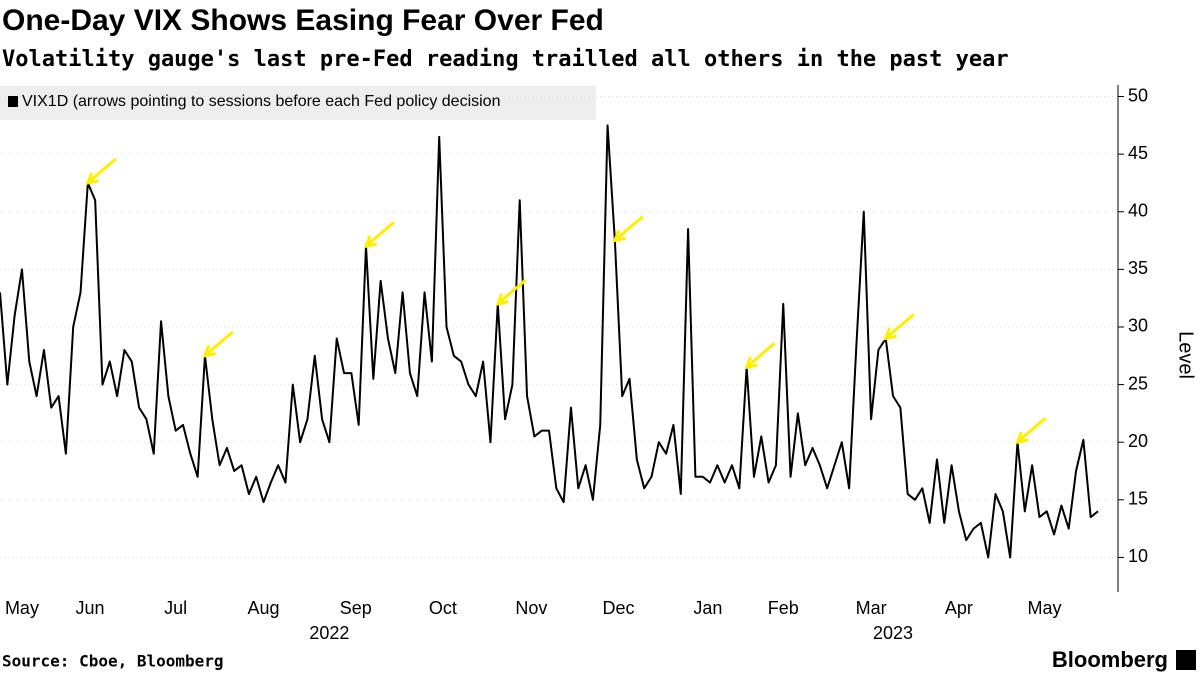 This screenshot has height=680, width=1200. Describe the element at coordinates (175, 608) in the screenshot. I see `x-tick-label: Jul` at that location.